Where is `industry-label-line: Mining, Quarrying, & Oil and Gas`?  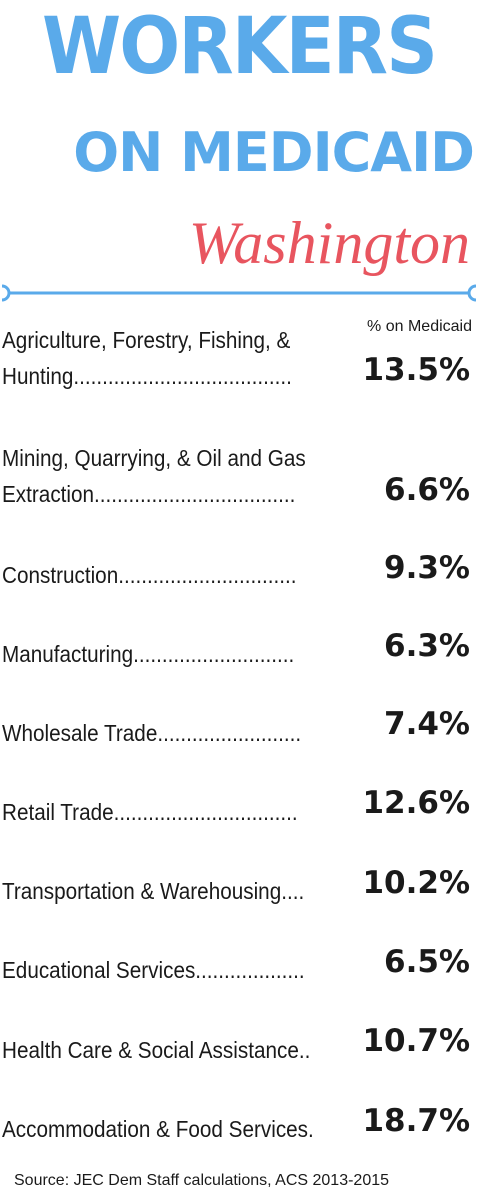
industry-label-line: Mining, Quarrying, & Oil and Gas is located at coordinates (154, 458).